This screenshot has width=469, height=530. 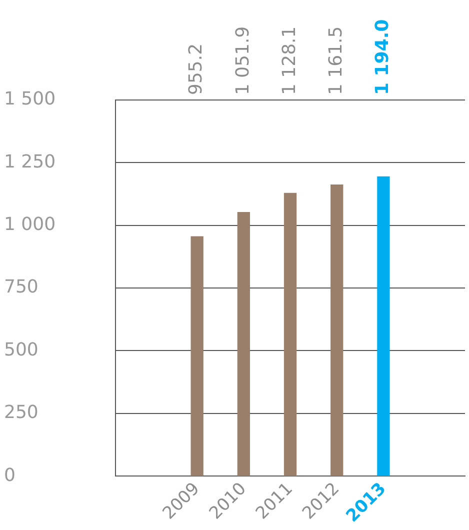 I want to click on data-label: 1 128.1, so click(x=289, y=60).